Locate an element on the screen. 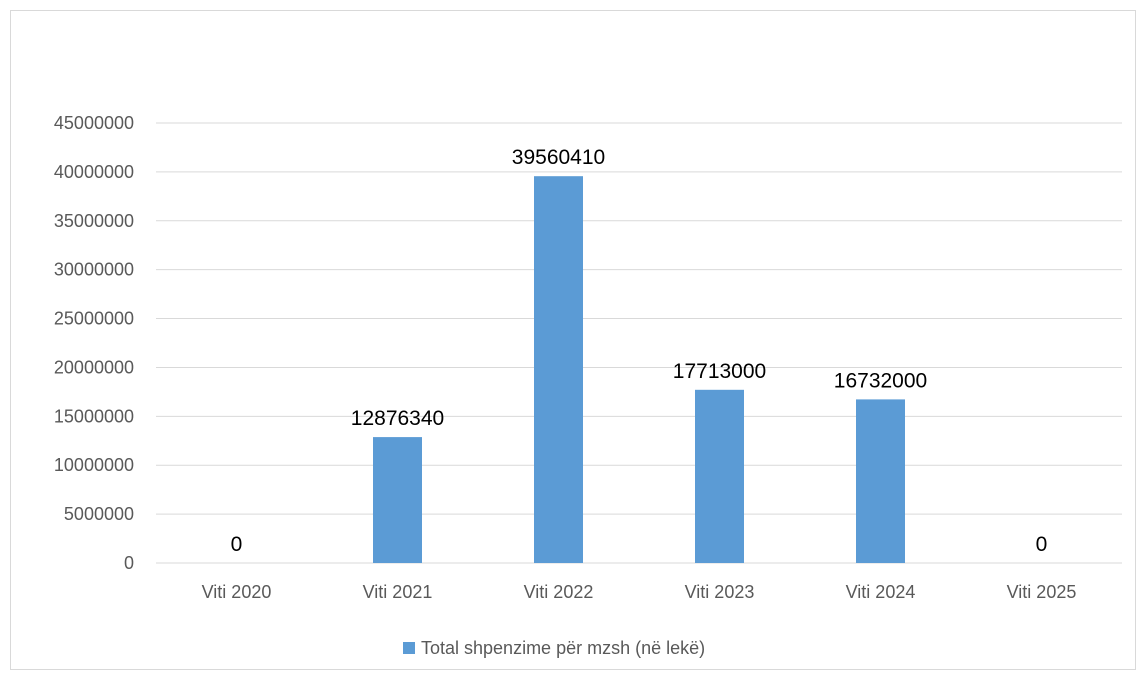 The width and height of the screenshot is (1147, 675). legend-swatch is located at coordinates (409, 648).